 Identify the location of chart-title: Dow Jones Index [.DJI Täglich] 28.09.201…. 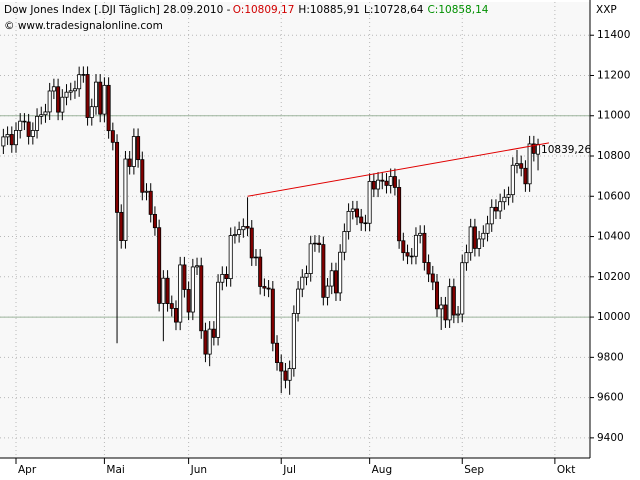
(246, 10).